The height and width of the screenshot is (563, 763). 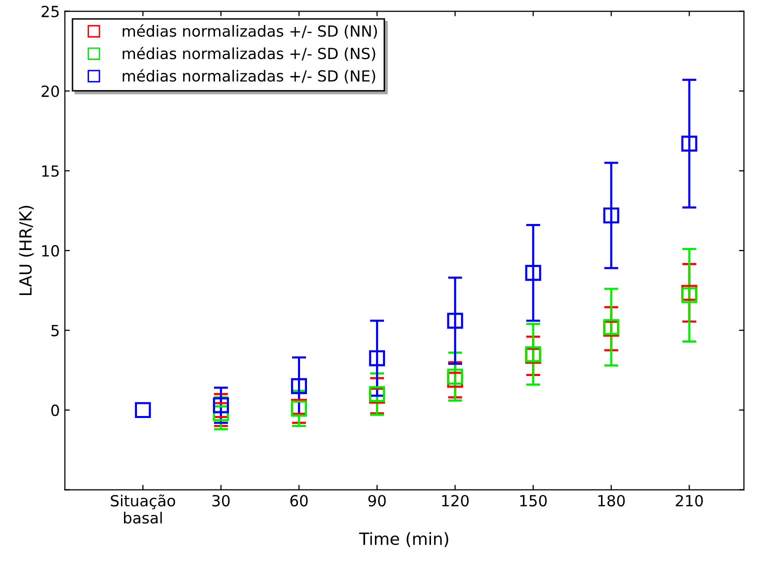 I want to click on x-axis-title: Time (min), so click(x=403, y=540).